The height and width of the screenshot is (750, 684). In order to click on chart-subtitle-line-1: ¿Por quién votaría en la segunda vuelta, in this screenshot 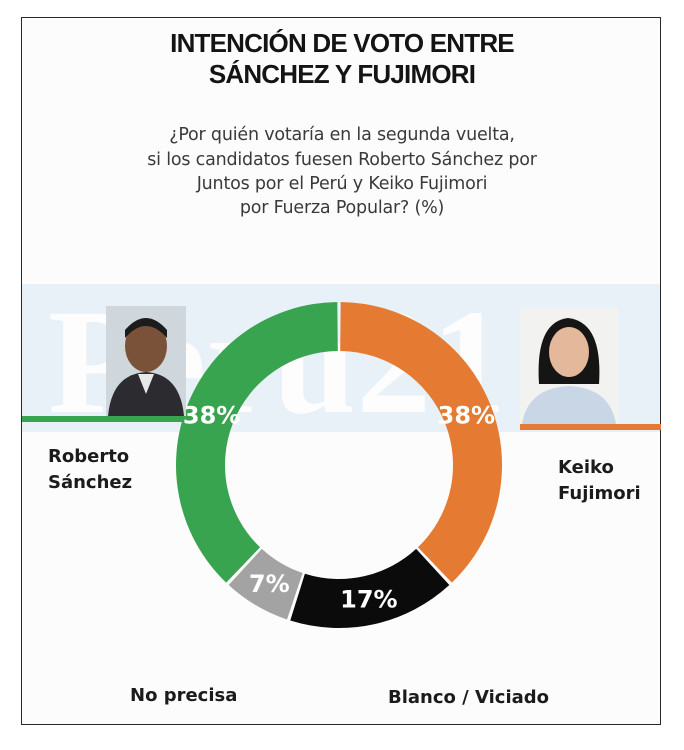, I will do `click(342, 135)`.